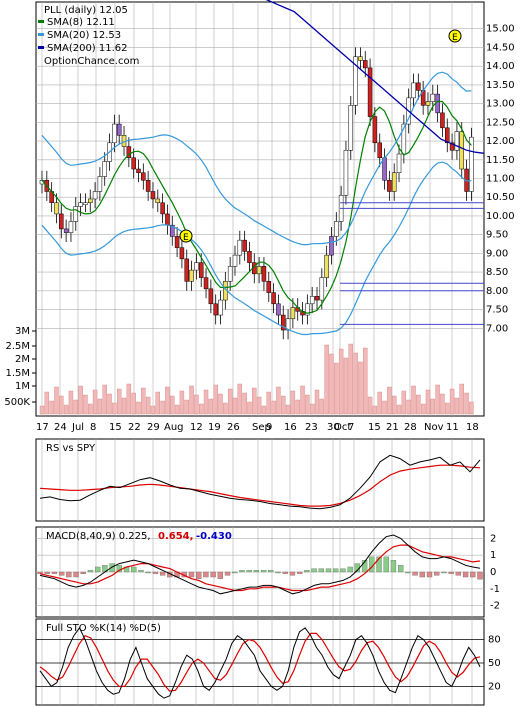 The image size is (526, 706). I want to click on price-y-tick: 11.00, so click(500, 179).